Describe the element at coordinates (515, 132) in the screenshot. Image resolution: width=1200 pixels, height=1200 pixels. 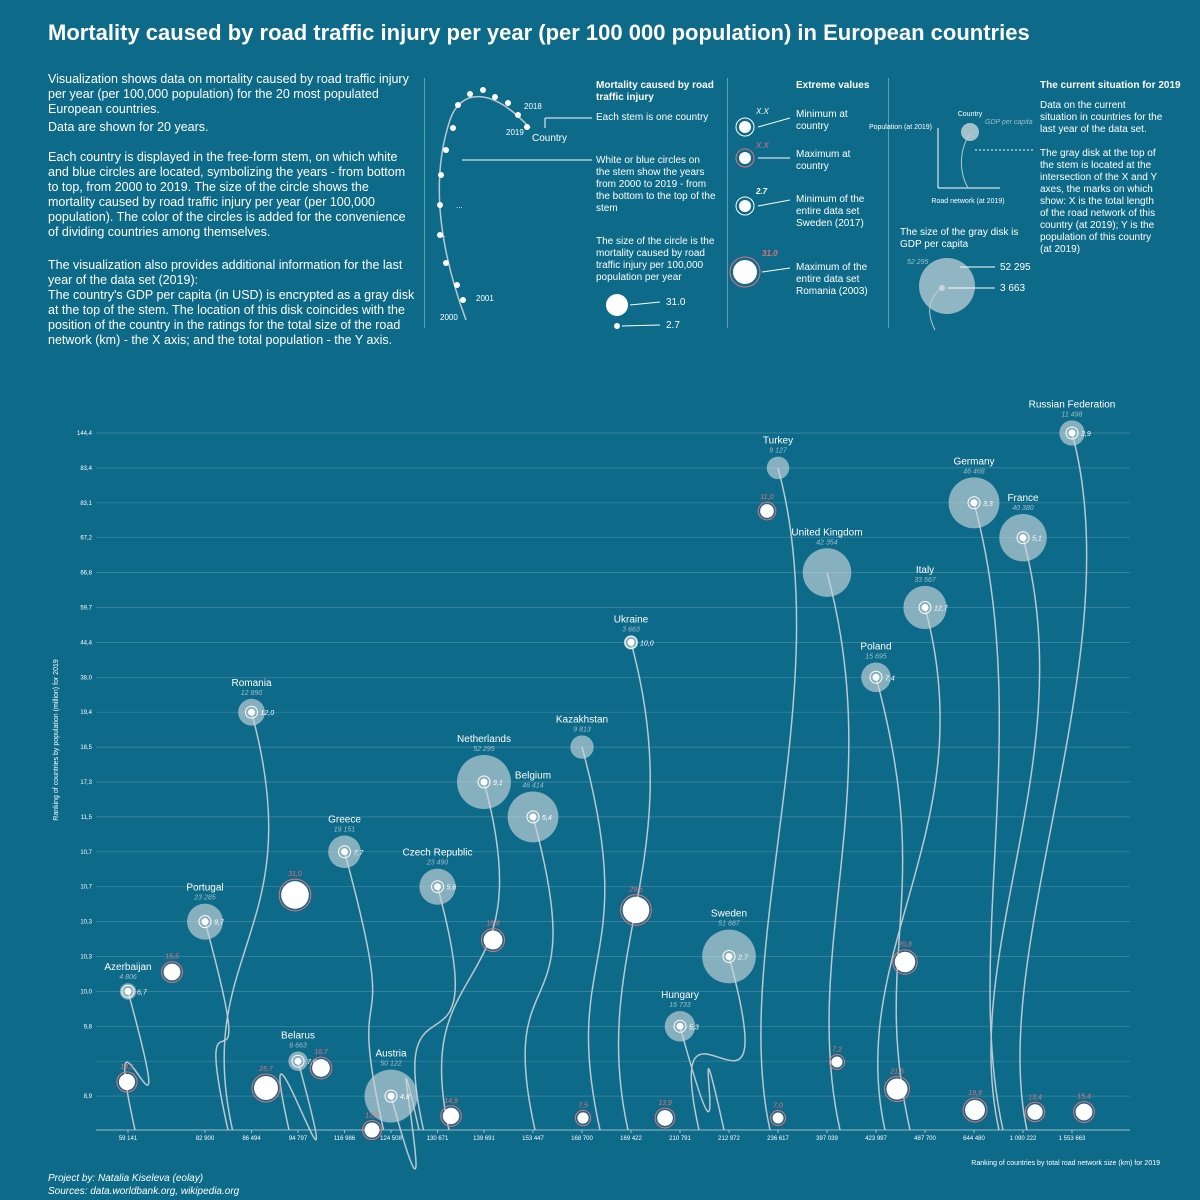
I see `legend-stem-label: 2019` at that location.